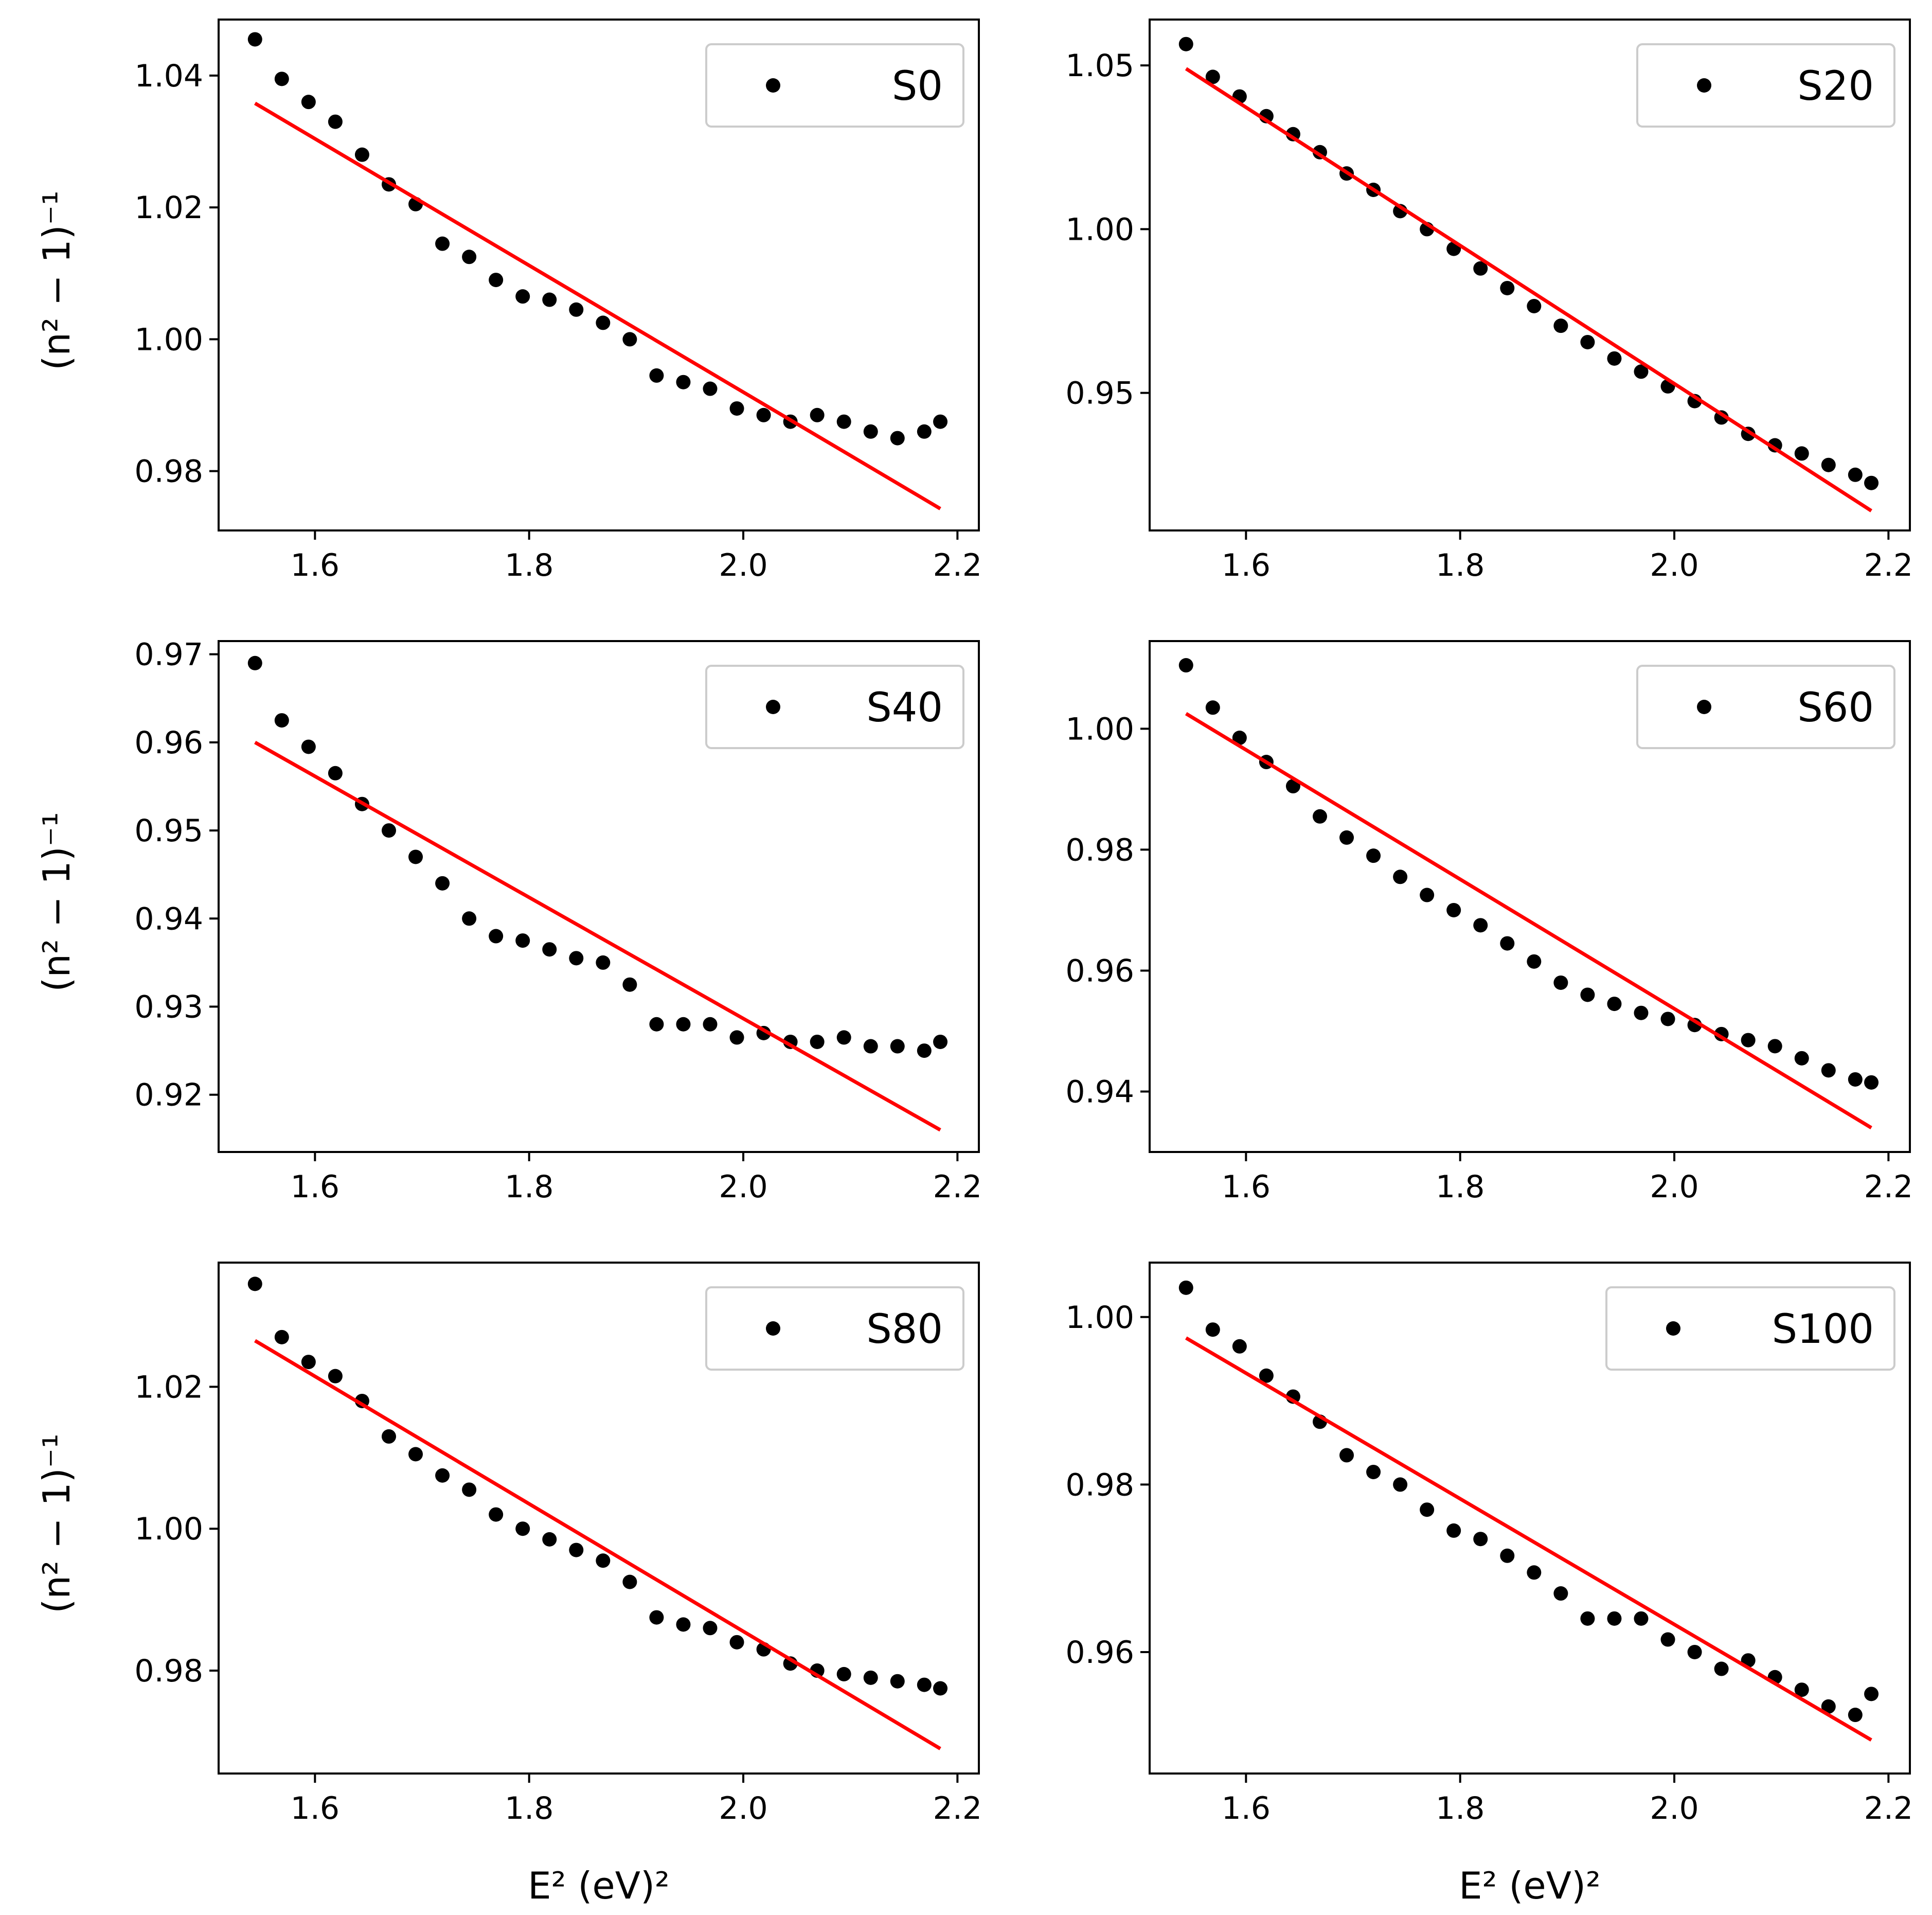  Describe the element at coordinates (599, 1885) in the screenshot. I see `x-axis-title-left: E² (eV)²` at that location.